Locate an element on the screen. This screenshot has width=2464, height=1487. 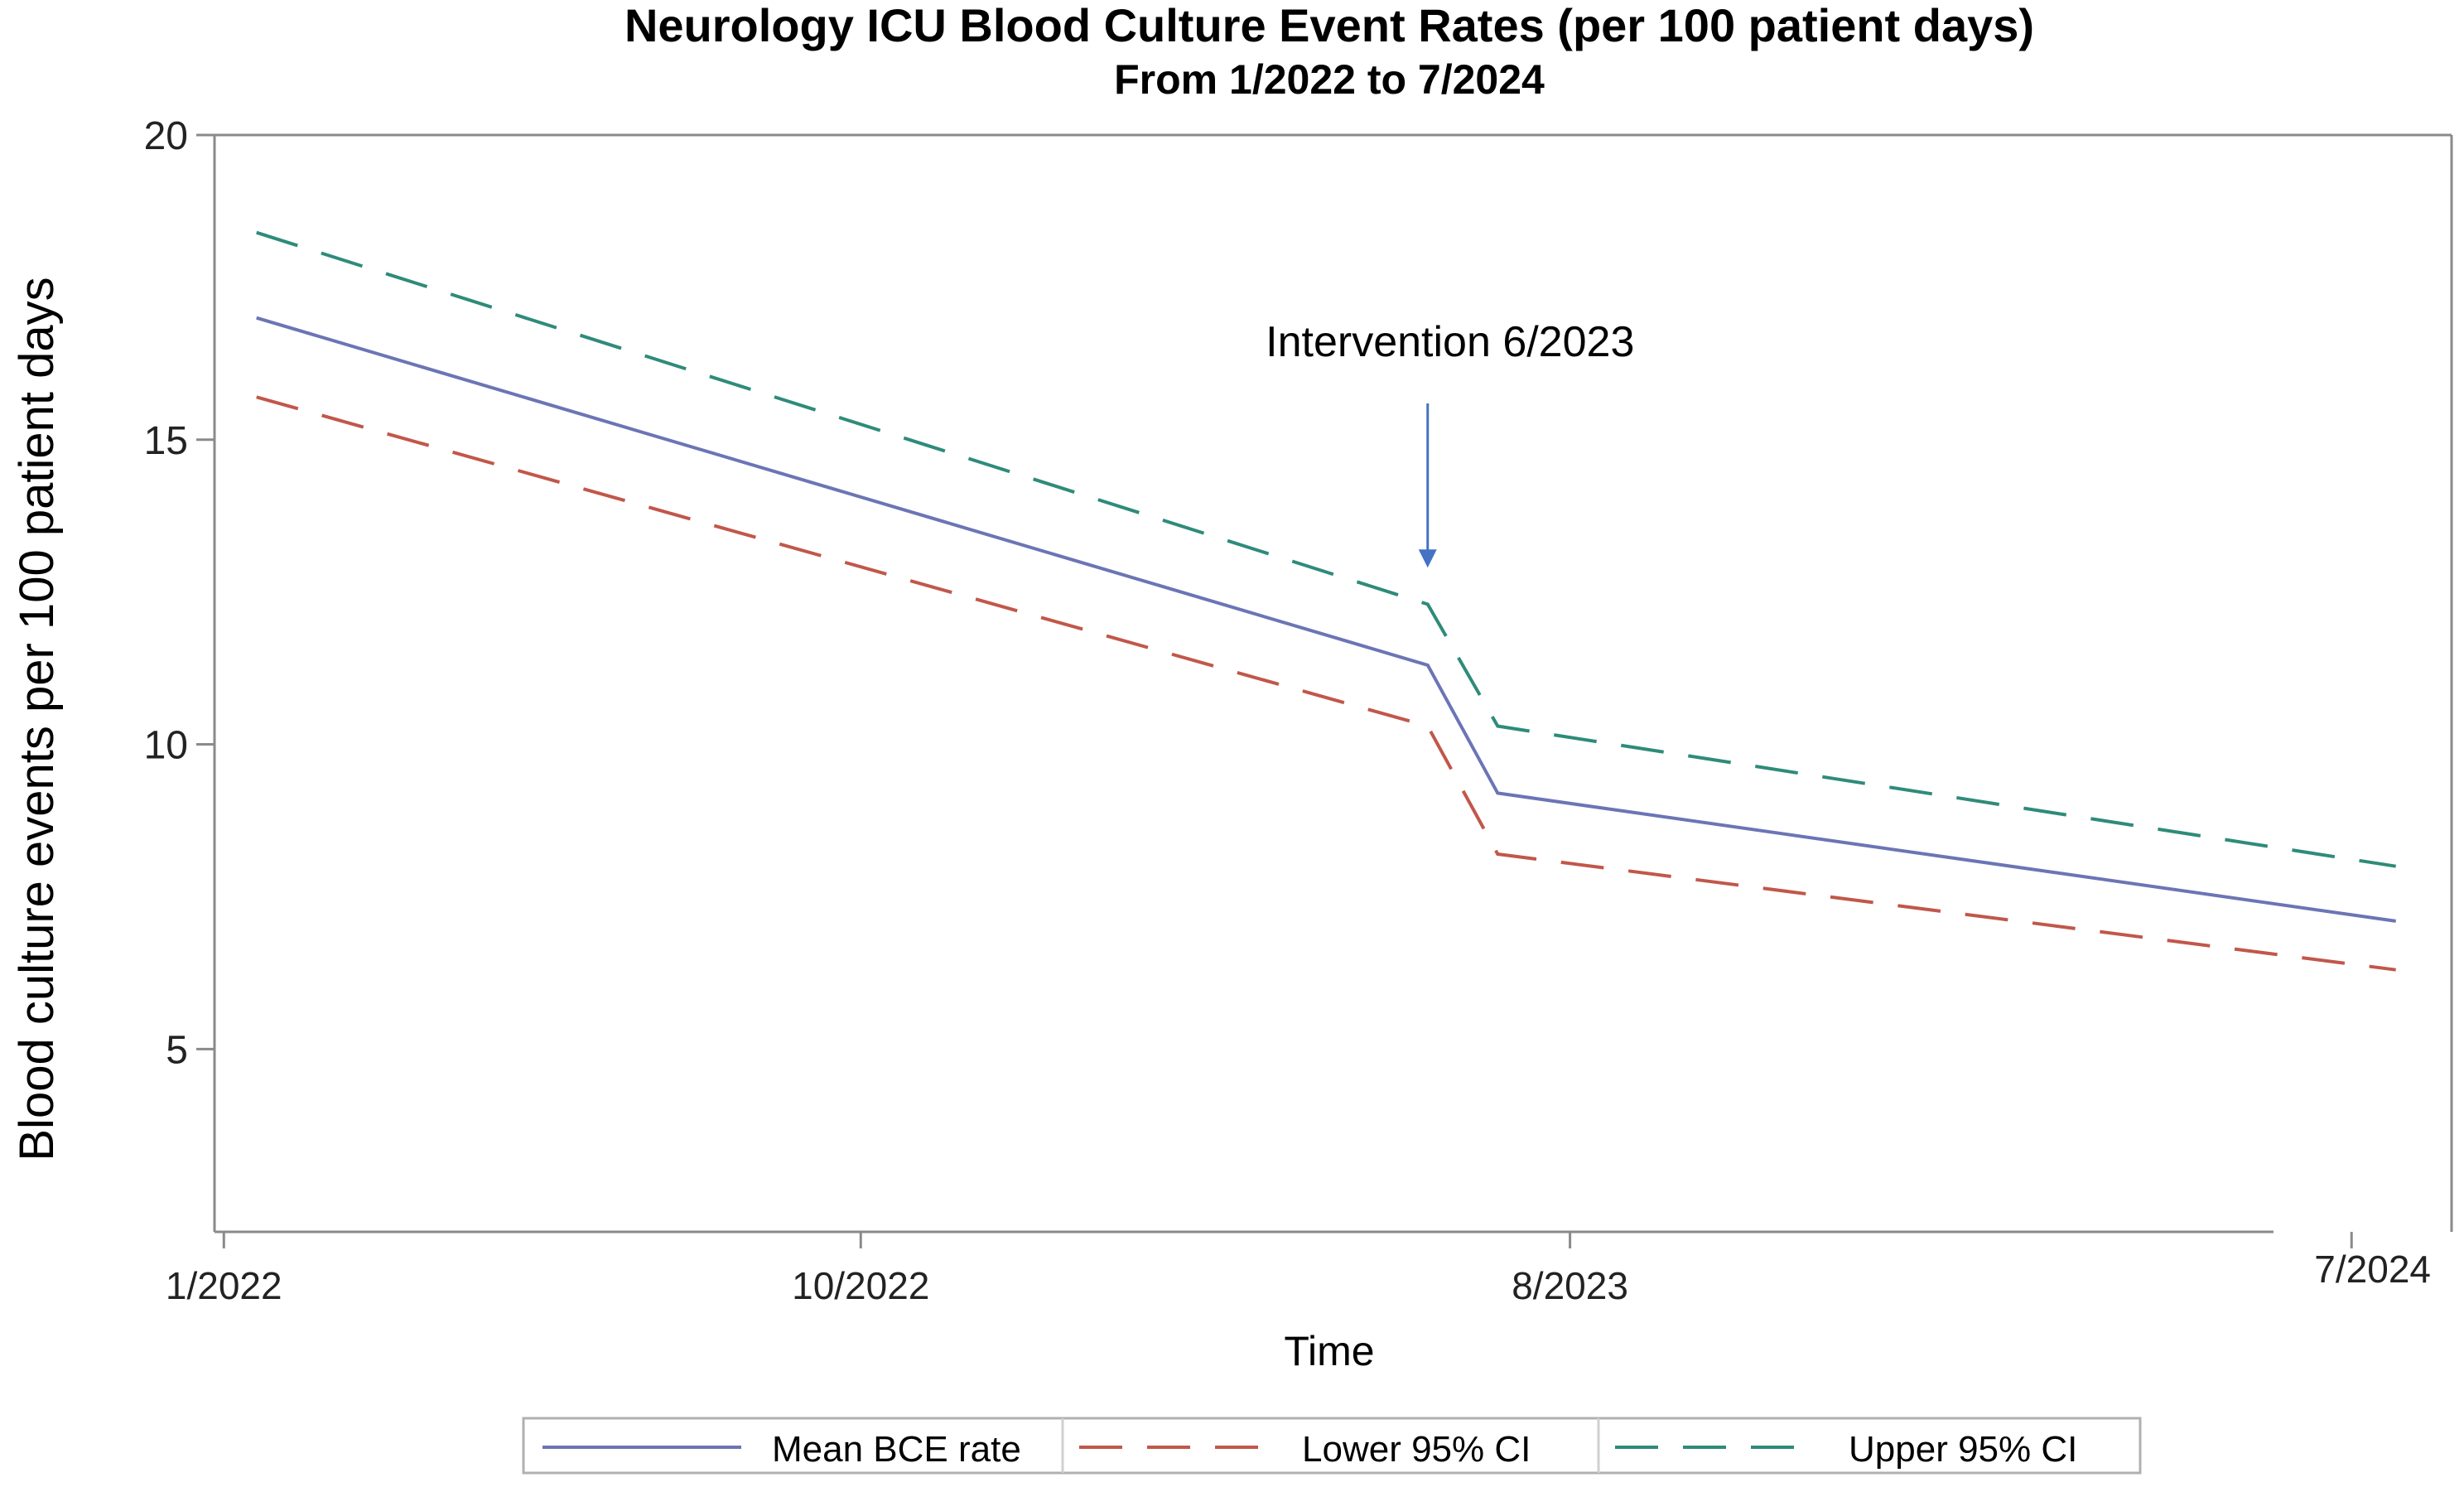
x-tick-label: 1/2022 is located at coordinates (224, 1285).